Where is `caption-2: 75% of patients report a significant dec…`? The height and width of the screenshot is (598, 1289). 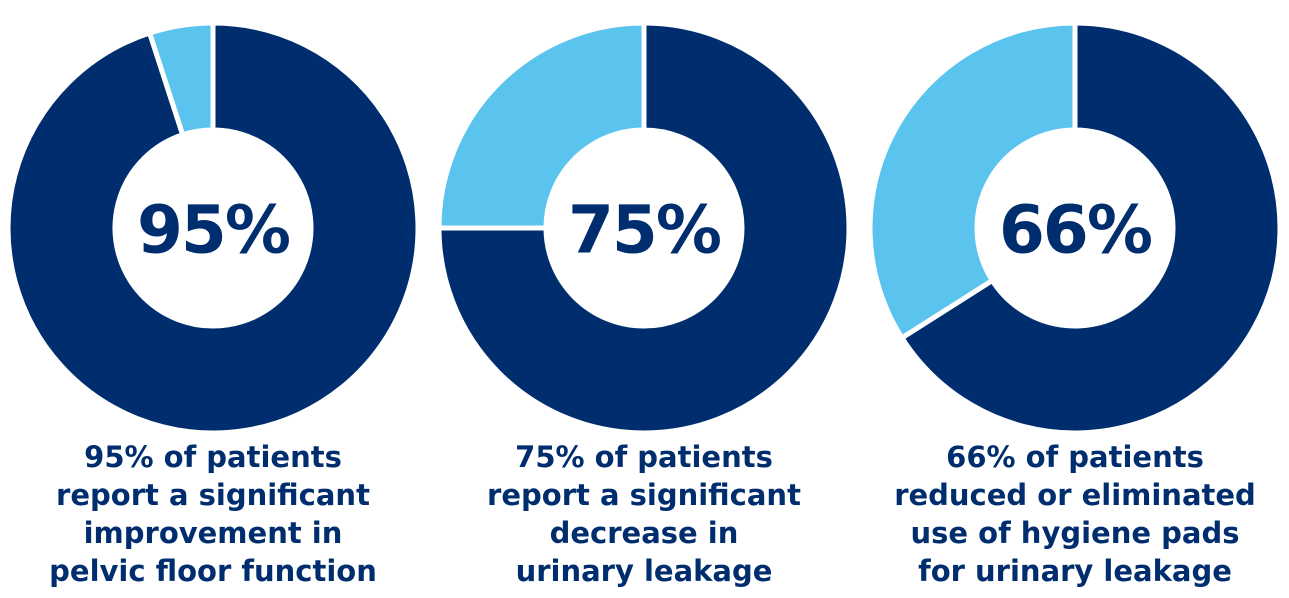 caption-2: 75% of patients report a significant dec… is located at coordinates (644, 514).